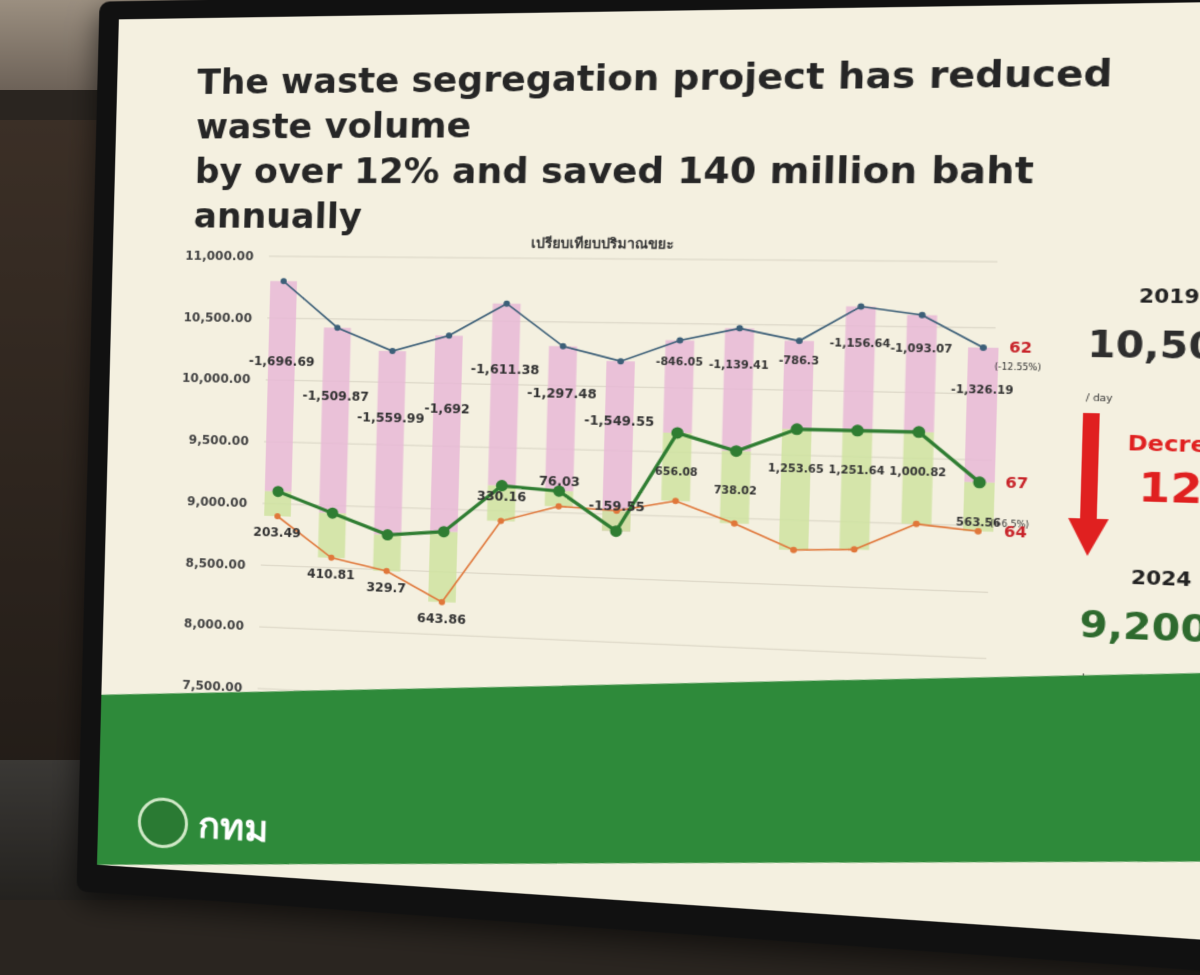  Describe the element at coordinates (617, 506) in the screenshot. I see `positive-diff-label: -159.55` at that location.